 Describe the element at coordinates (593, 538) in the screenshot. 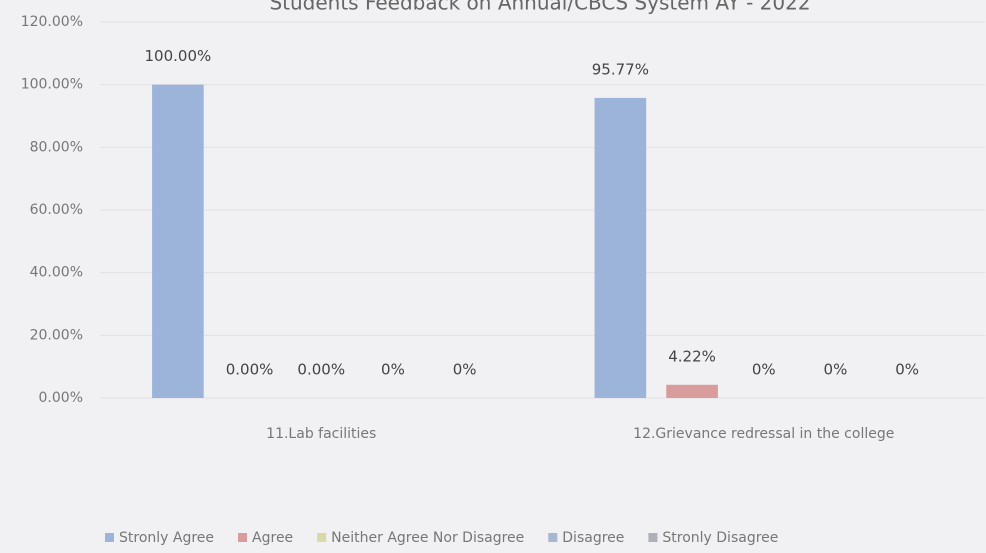

I see `legend-label: Disagree` at that location.